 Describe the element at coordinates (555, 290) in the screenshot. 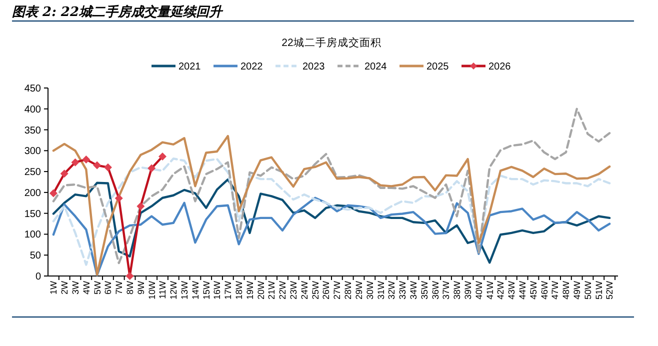

I see `x-tick-label: 47W` at that location.